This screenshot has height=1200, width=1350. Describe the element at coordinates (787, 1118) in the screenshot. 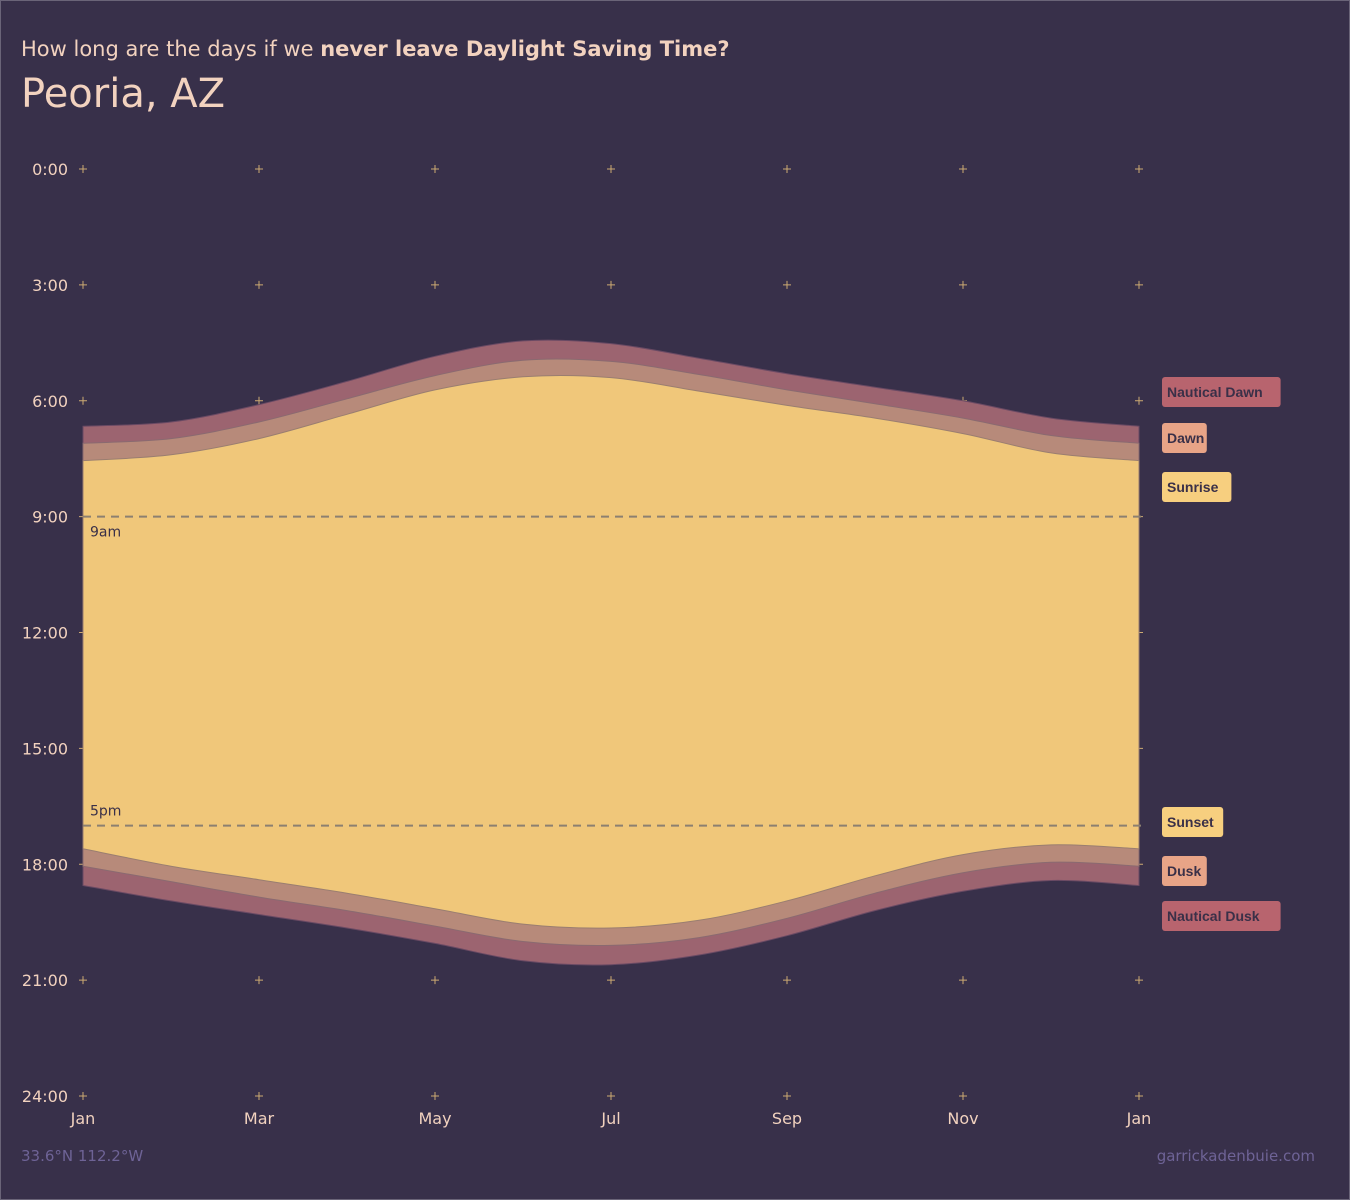

I see `x-tick-label: Sep` at that location.